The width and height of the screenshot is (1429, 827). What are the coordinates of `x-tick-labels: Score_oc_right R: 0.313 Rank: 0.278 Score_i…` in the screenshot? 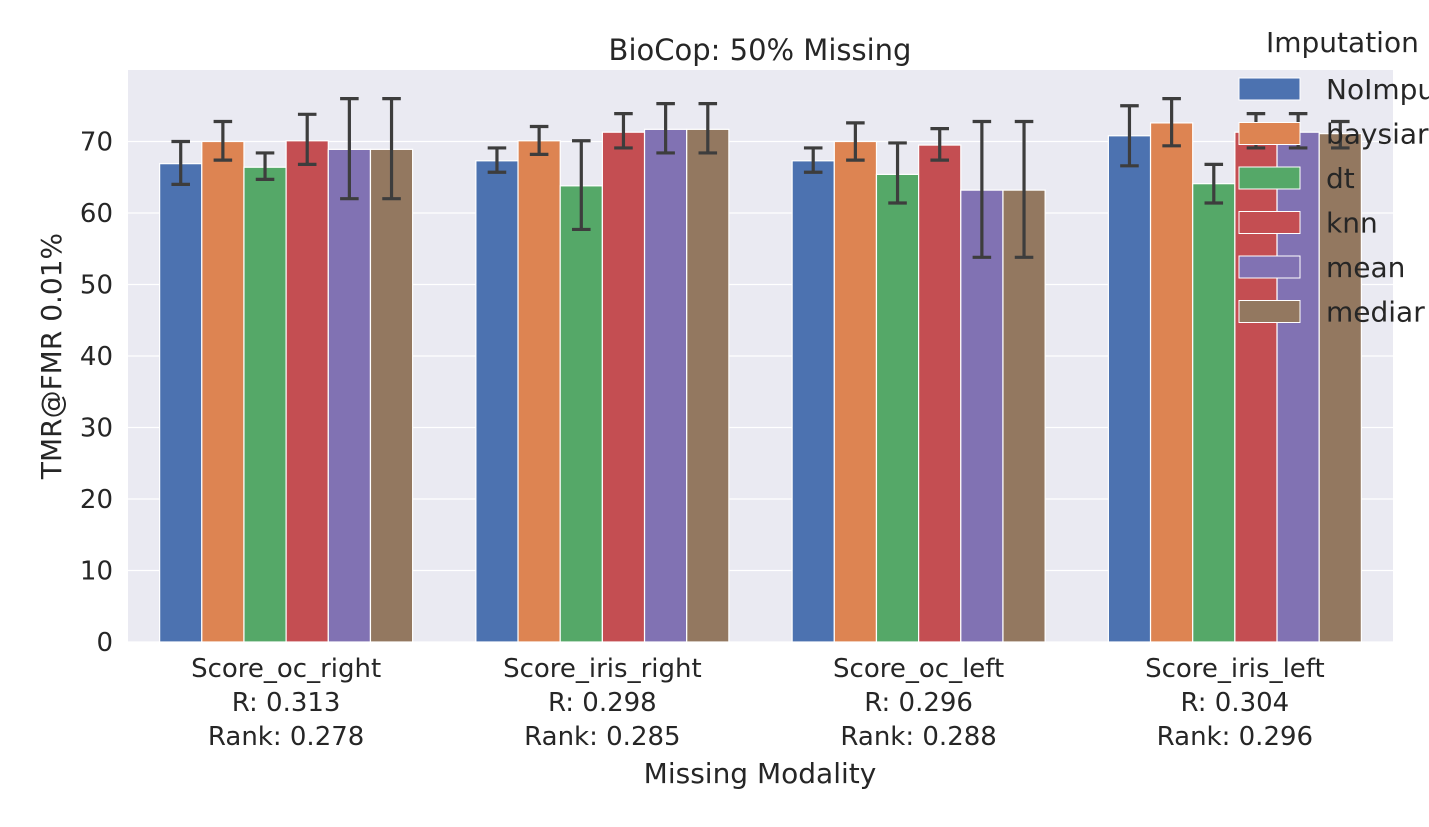 It's located at (758, 703).